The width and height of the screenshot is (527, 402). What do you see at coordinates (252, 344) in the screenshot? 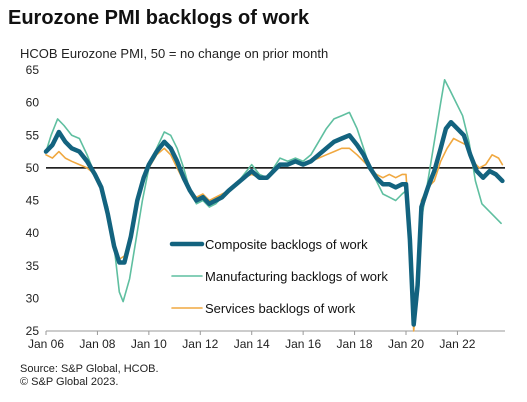
I see `x-tick-label: Jan 14` at bounding box center [252, 344].